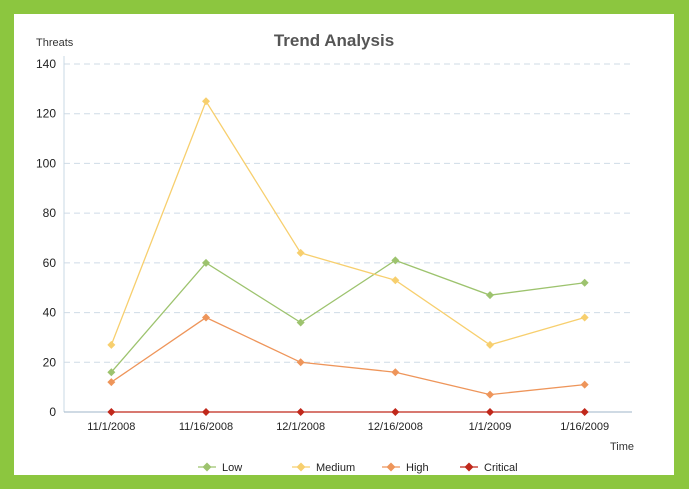 The height and width of the screenshot is (489, 689). Describe the element at coordinates (111, 427) in the screenshot. I see `x-tick-label: 11/1/2008` at that location.